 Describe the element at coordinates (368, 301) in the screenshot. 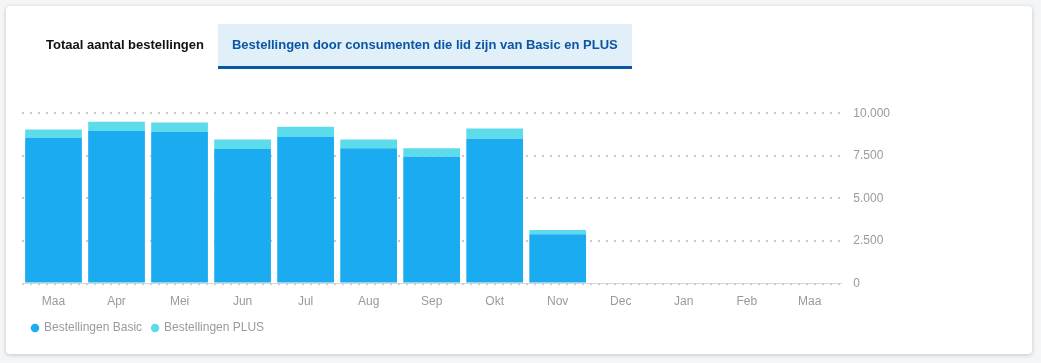

I see `x-tick-label: Aug` at that location.